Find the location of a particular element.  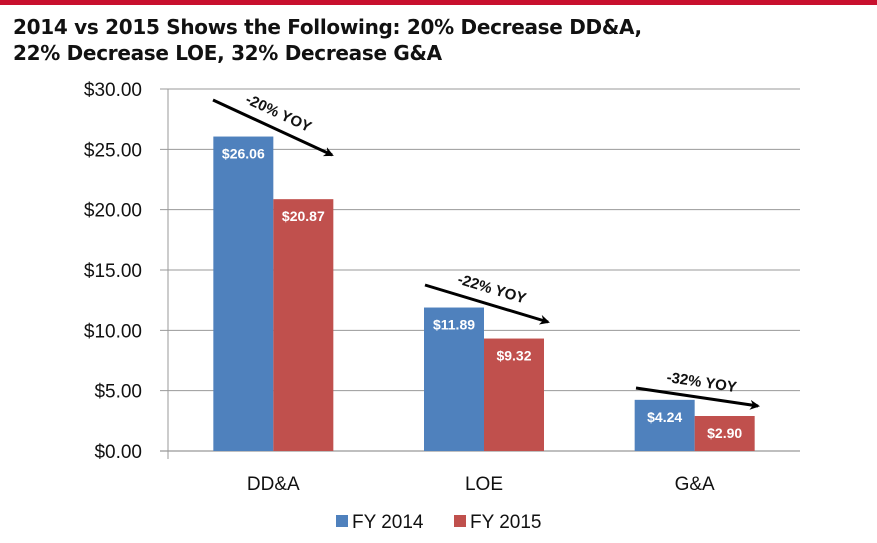

legend-label: FY 2015 is located at coordinates (505, 522).